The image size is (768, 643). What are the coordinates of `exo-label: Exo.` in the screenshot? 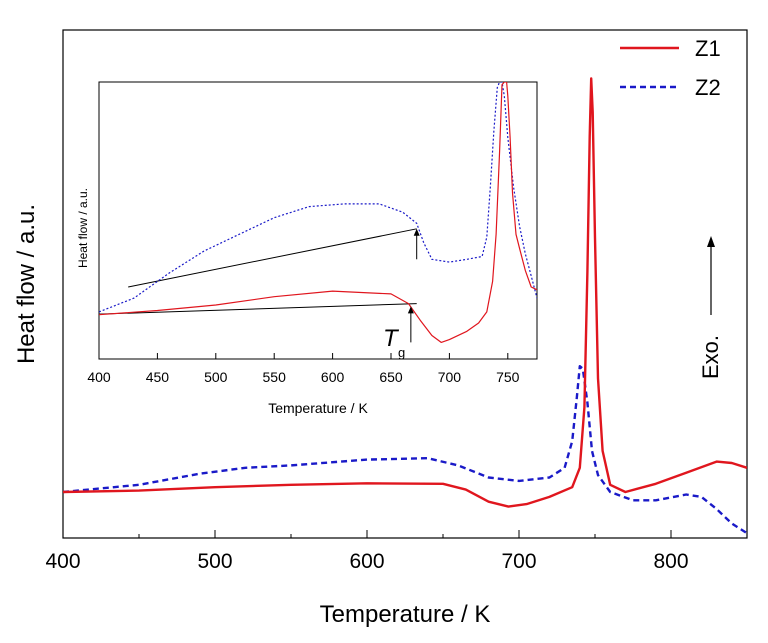 It's located at (710, 357).